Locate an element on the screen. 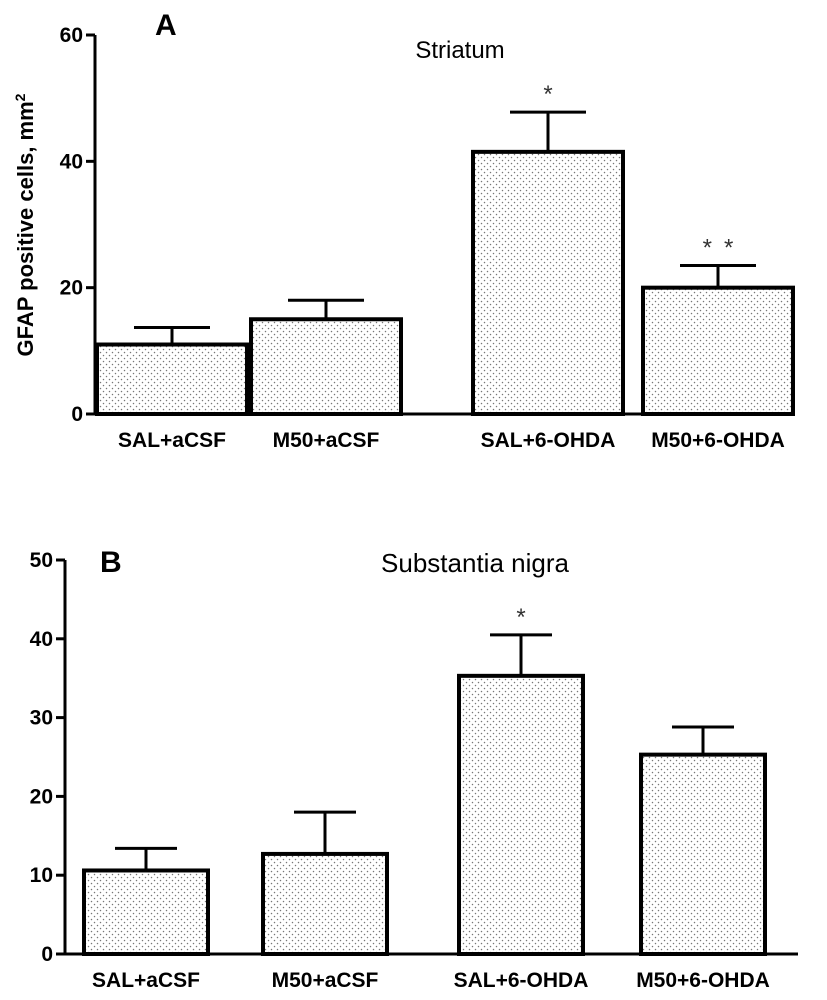 The image size is (827, 1000). panel-a-y-tick-label: 40 is located at coordinates (71, 161).